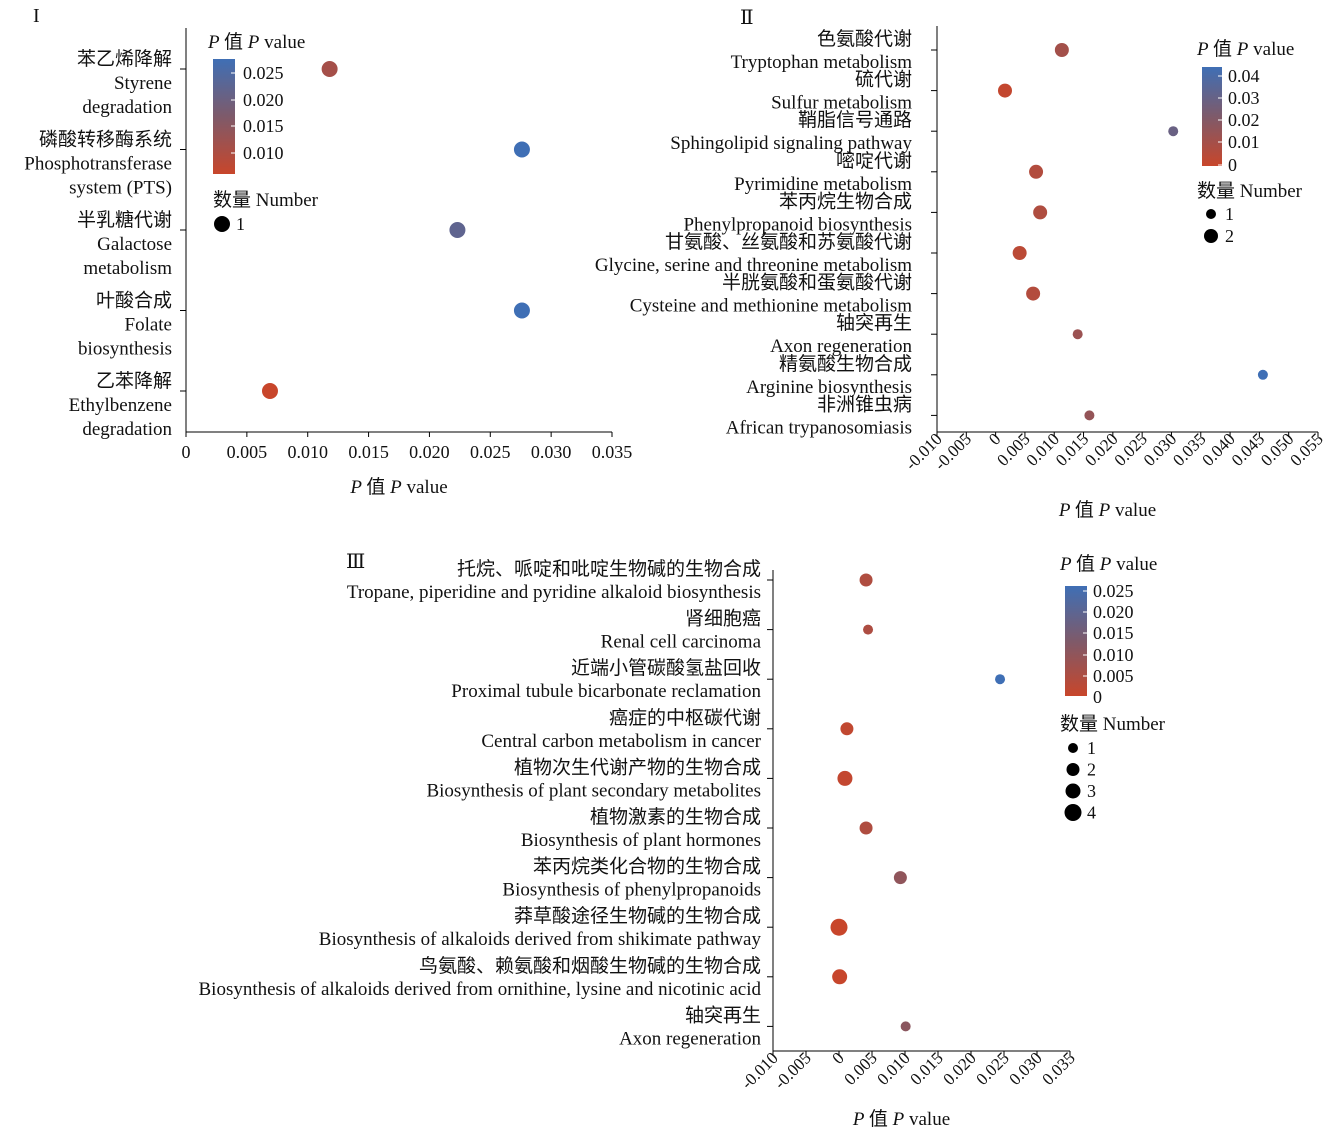 The image size is (1338, 1131). What do you see at coordinates (1113, 655) in the screenshot?
I see `panel-3-color-legend-label: 0.010` at bounding box center [1113, 655].